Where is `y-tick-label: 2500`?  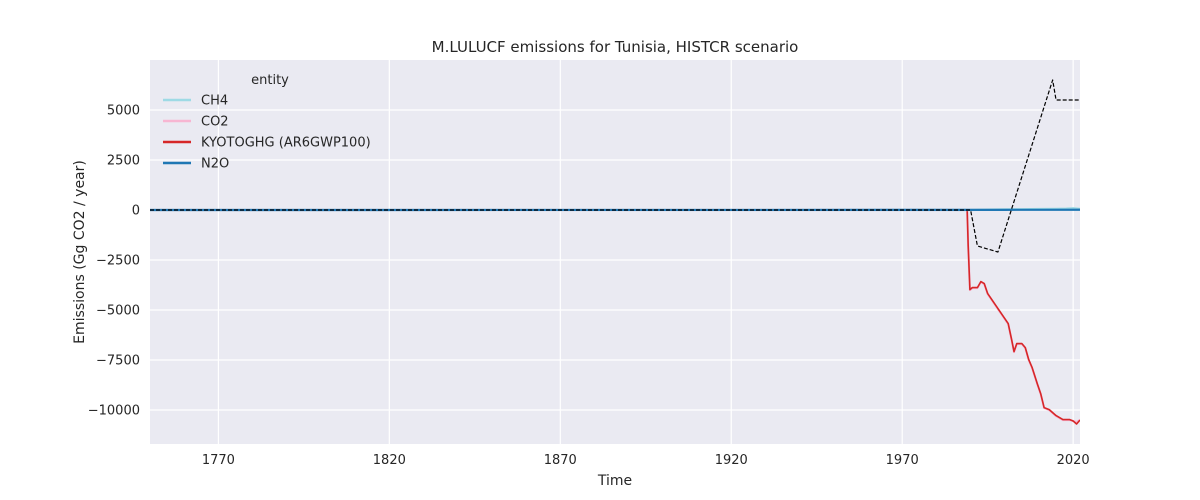
y-tick-label: 2500 is located at coordinates (123, 161).